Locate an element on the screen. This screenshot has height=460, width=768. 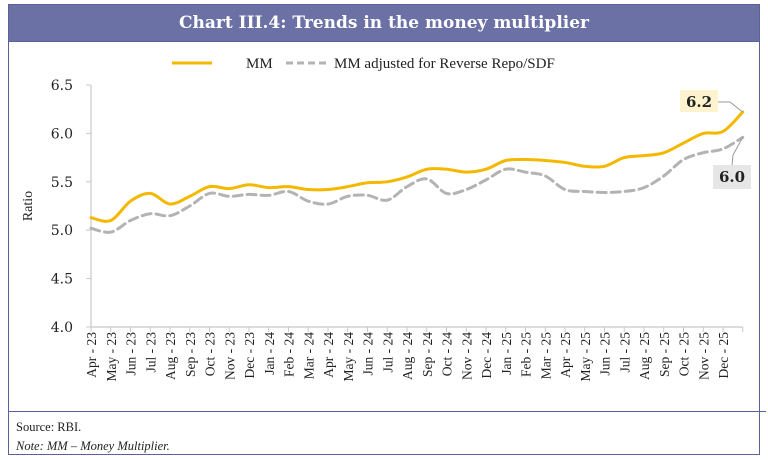
note-text: Note: MM – Money Multiplier. is located at coordinates (93, 446).